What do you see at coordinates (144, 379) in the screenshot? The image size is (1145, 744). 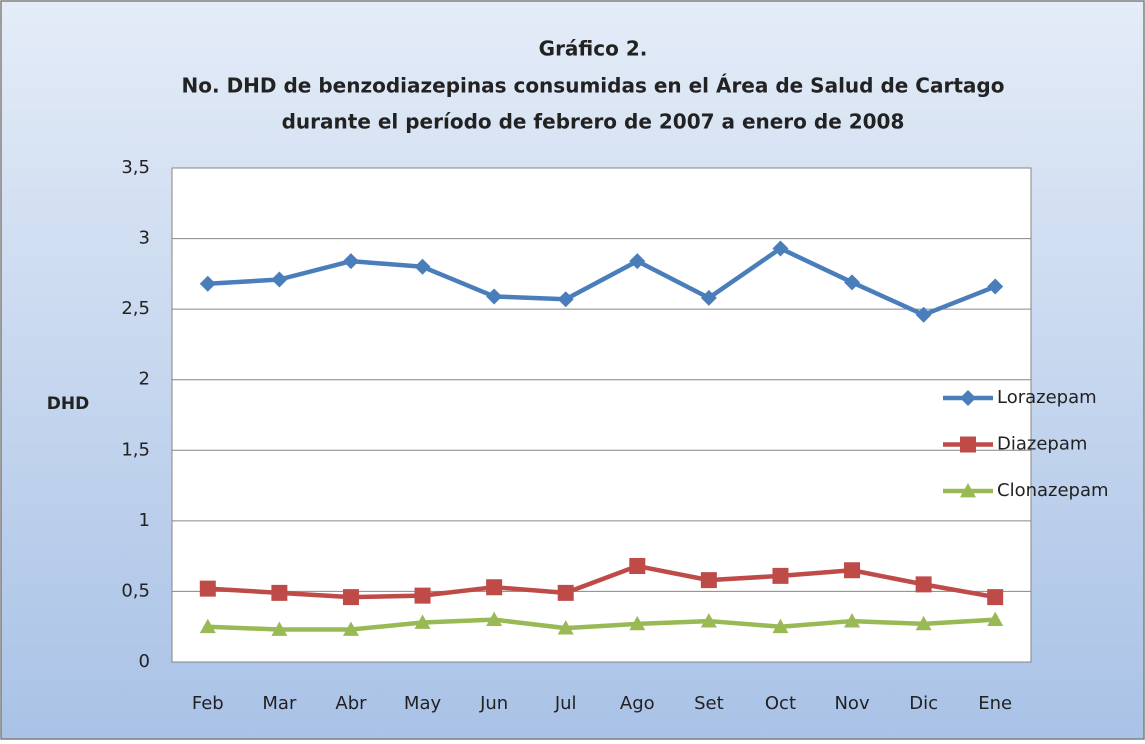 I see `y-tick-label: 2` at bounding box center [144, 379].